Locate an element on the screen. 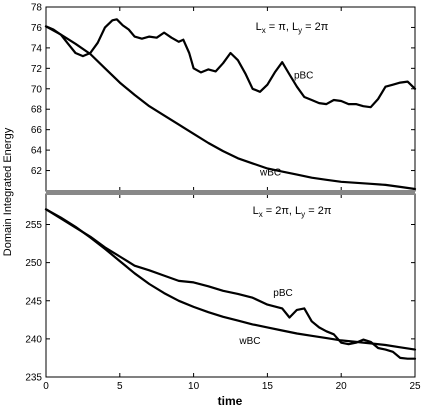 The width and height of the screenshot is (423, 409). top-panel-tick-labels: 62 64 66 68 70 72 74 76 78 is located at coordinates (37, 90).